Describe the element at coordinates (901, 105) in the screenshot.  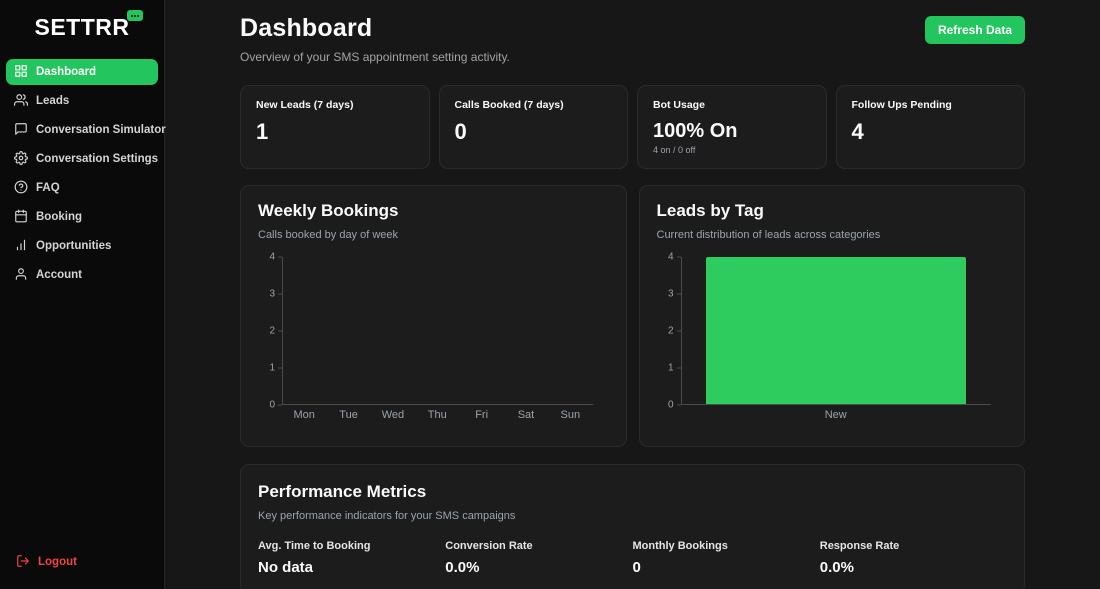
I see `stat-label: Follow Ups Pending` at that location.